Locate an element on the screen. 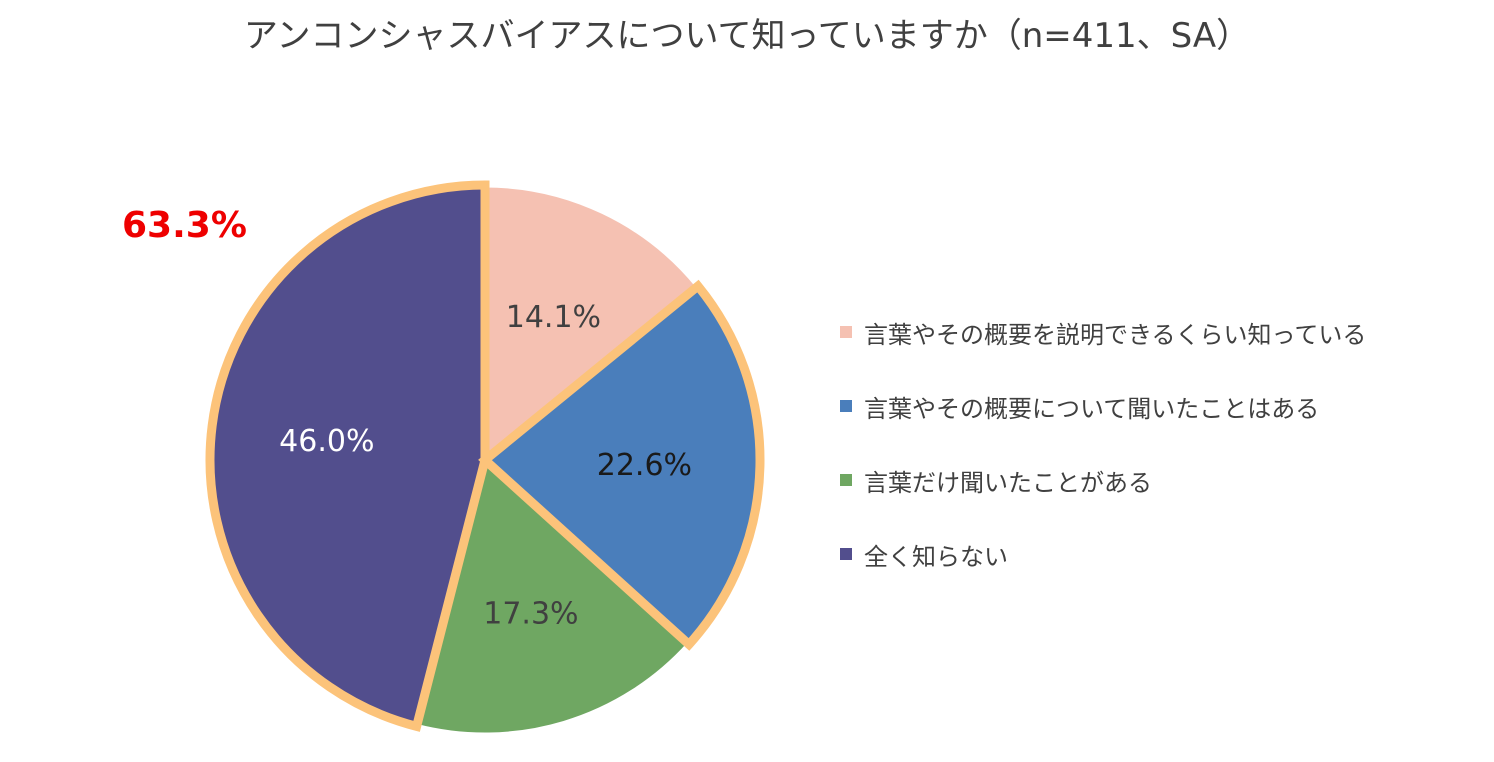 The height and width of the screenshot is (762, 1494). highlight-total-label: 63.3% is located at coordinates (184, 225).